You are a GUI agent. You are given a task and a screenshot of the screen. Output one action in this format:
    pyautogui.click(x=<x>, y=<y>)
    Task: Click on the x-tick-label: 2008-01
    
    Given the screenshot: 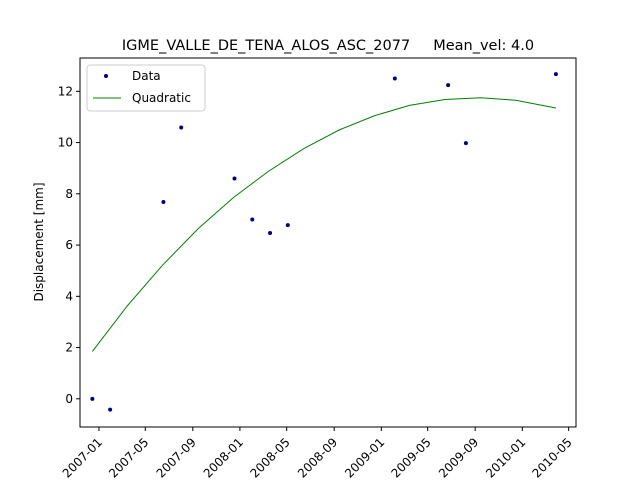 What is the action you would take?
    pyautogui.click(x=223, y=457)
    